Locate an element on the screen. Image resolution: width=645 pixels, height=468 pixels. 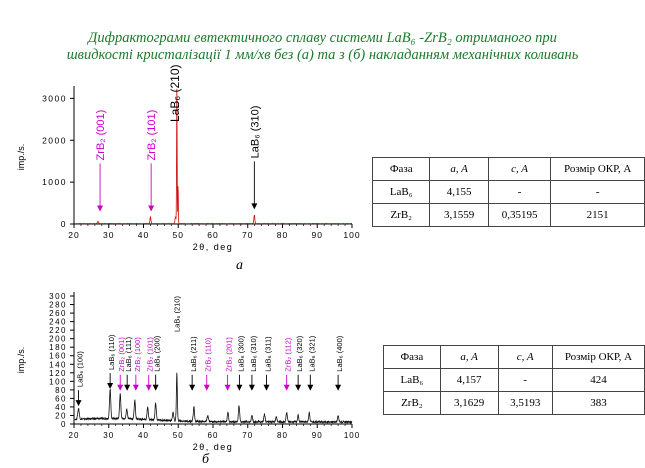
table-cell: ZrB₂ is located at coordinates (412, 403).